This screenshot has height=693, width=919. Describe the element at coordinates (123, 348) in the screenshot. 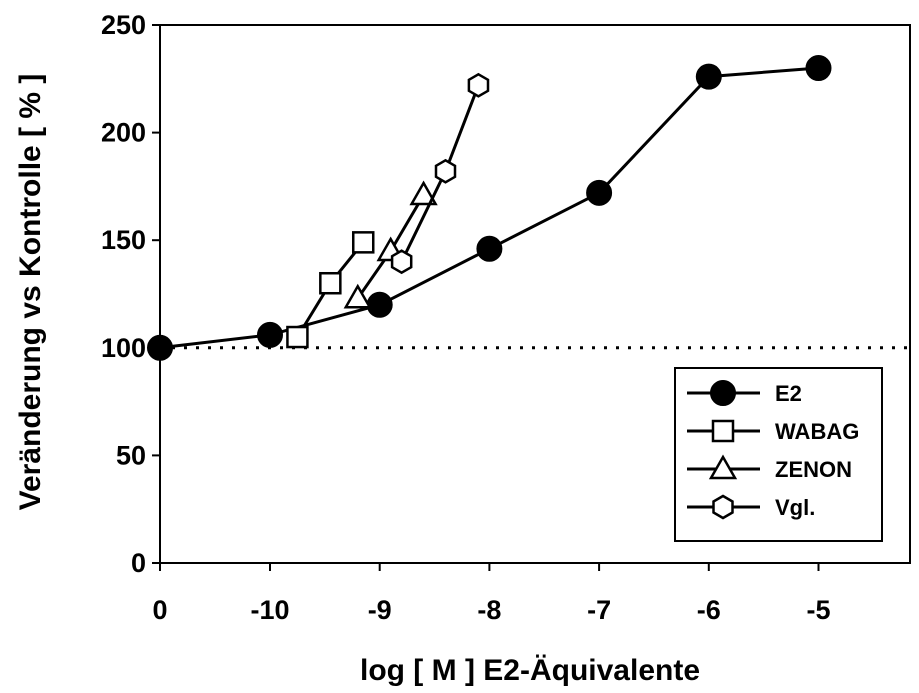

I see `y-tick-label: 100` at that location.